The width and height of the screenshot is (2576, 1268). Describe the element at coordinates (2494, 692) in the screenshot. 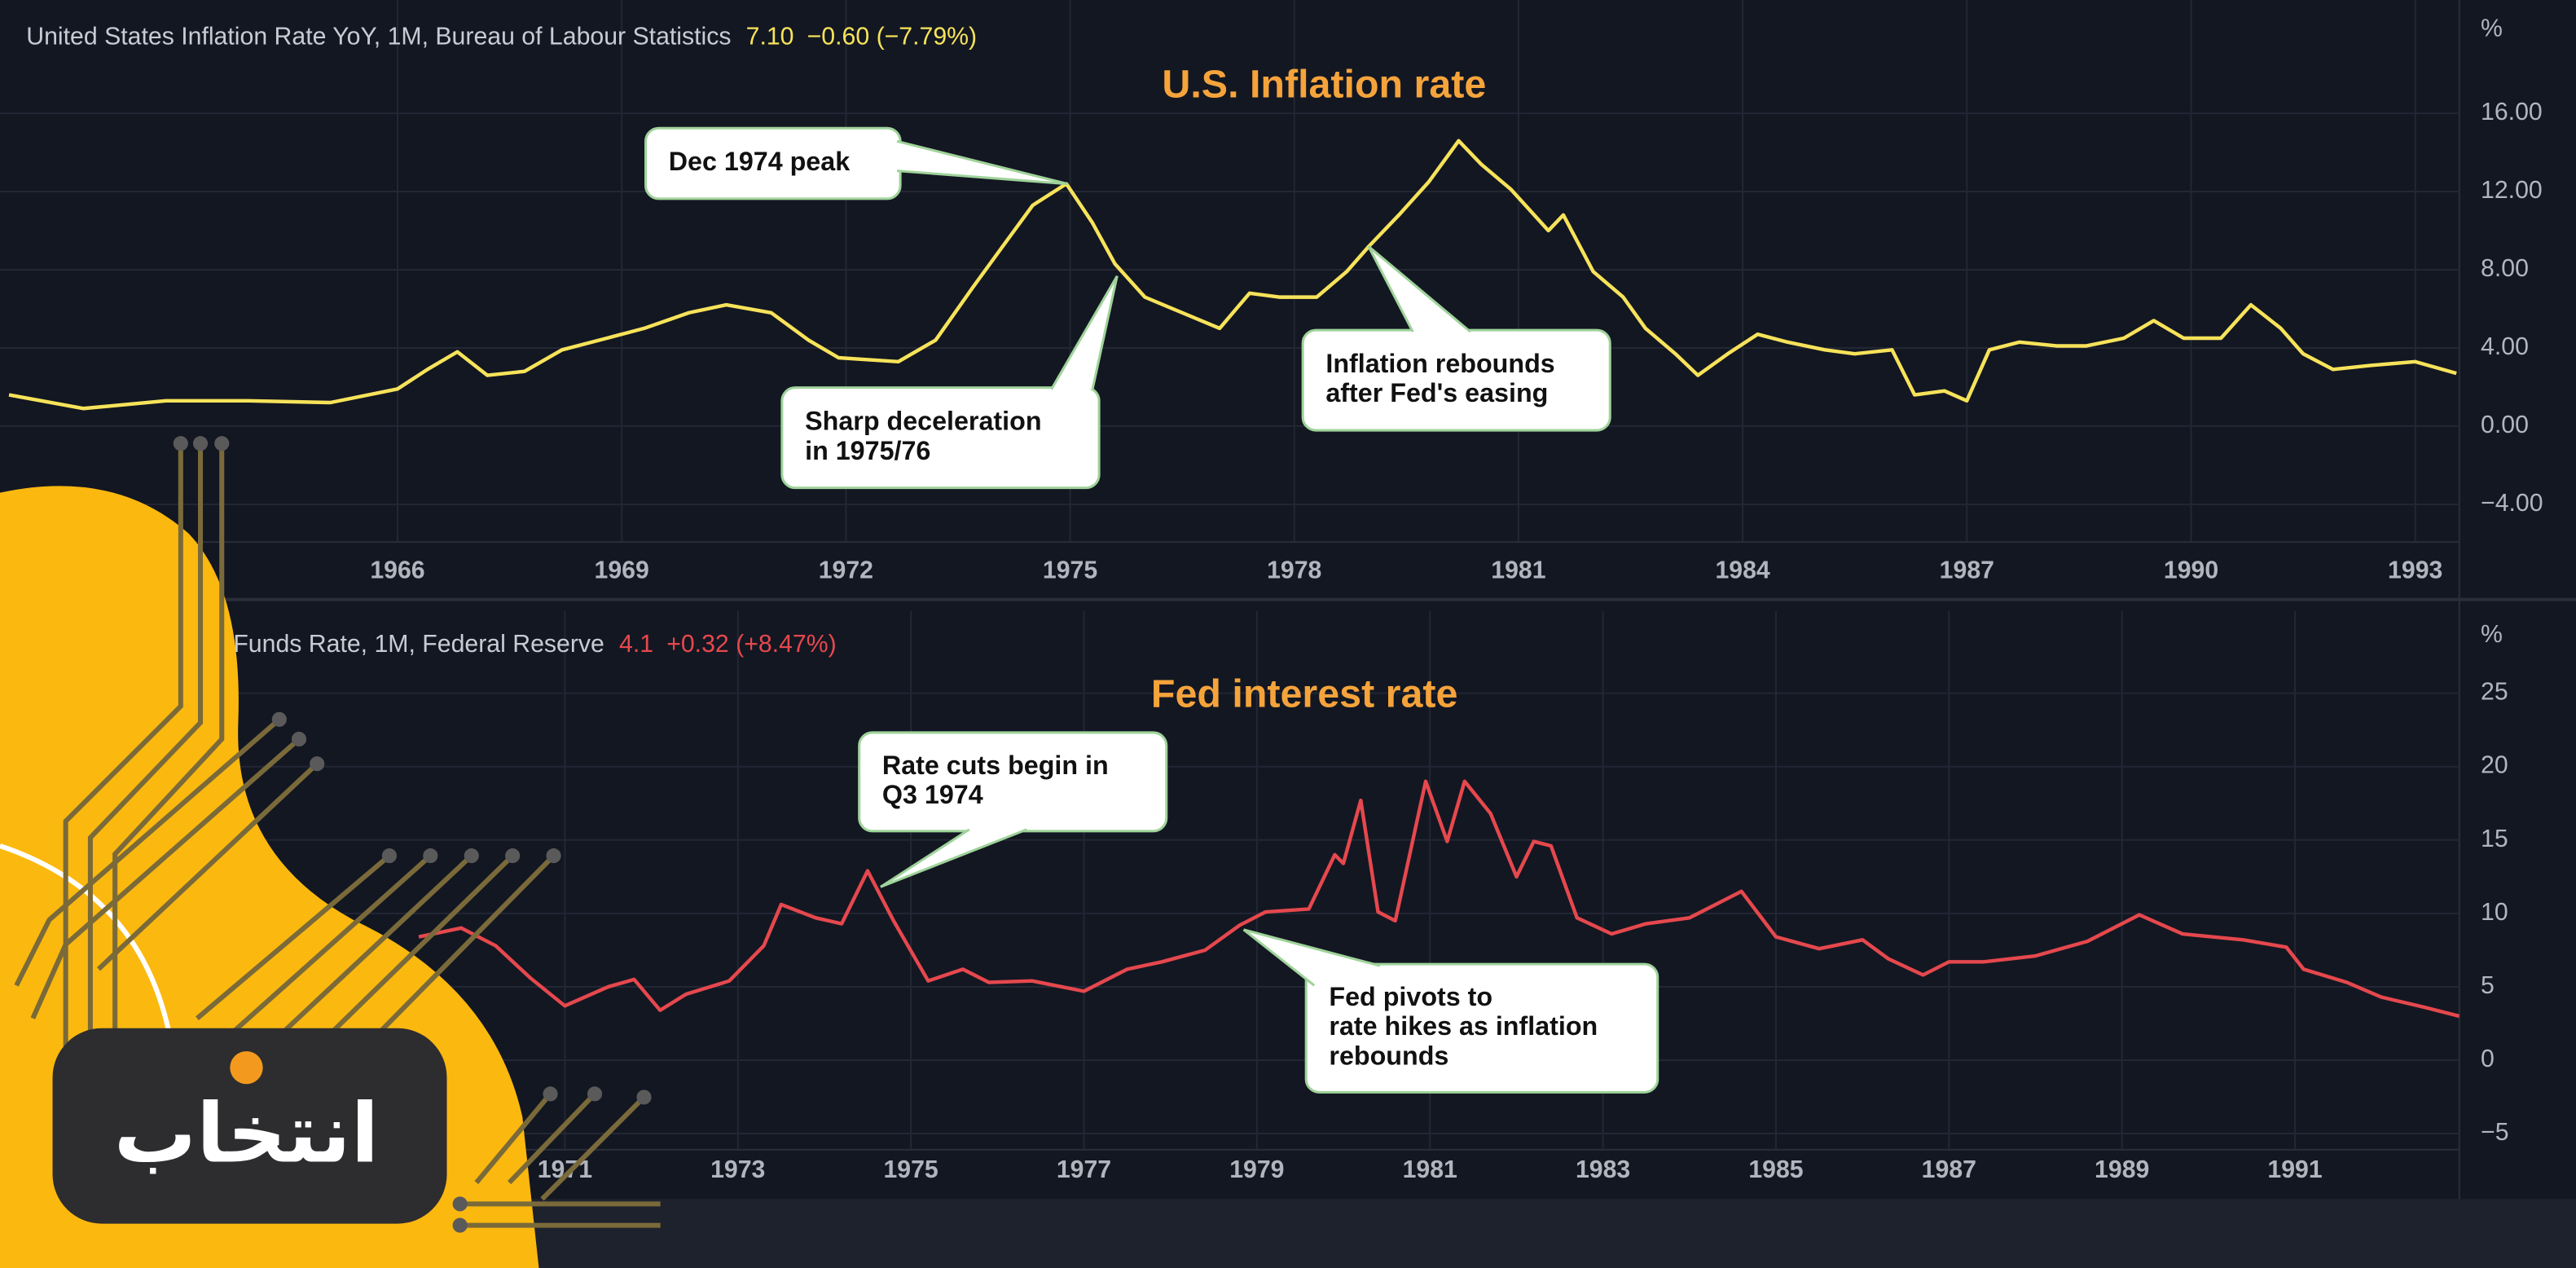

I see `y-tick-label: 25` at that location.